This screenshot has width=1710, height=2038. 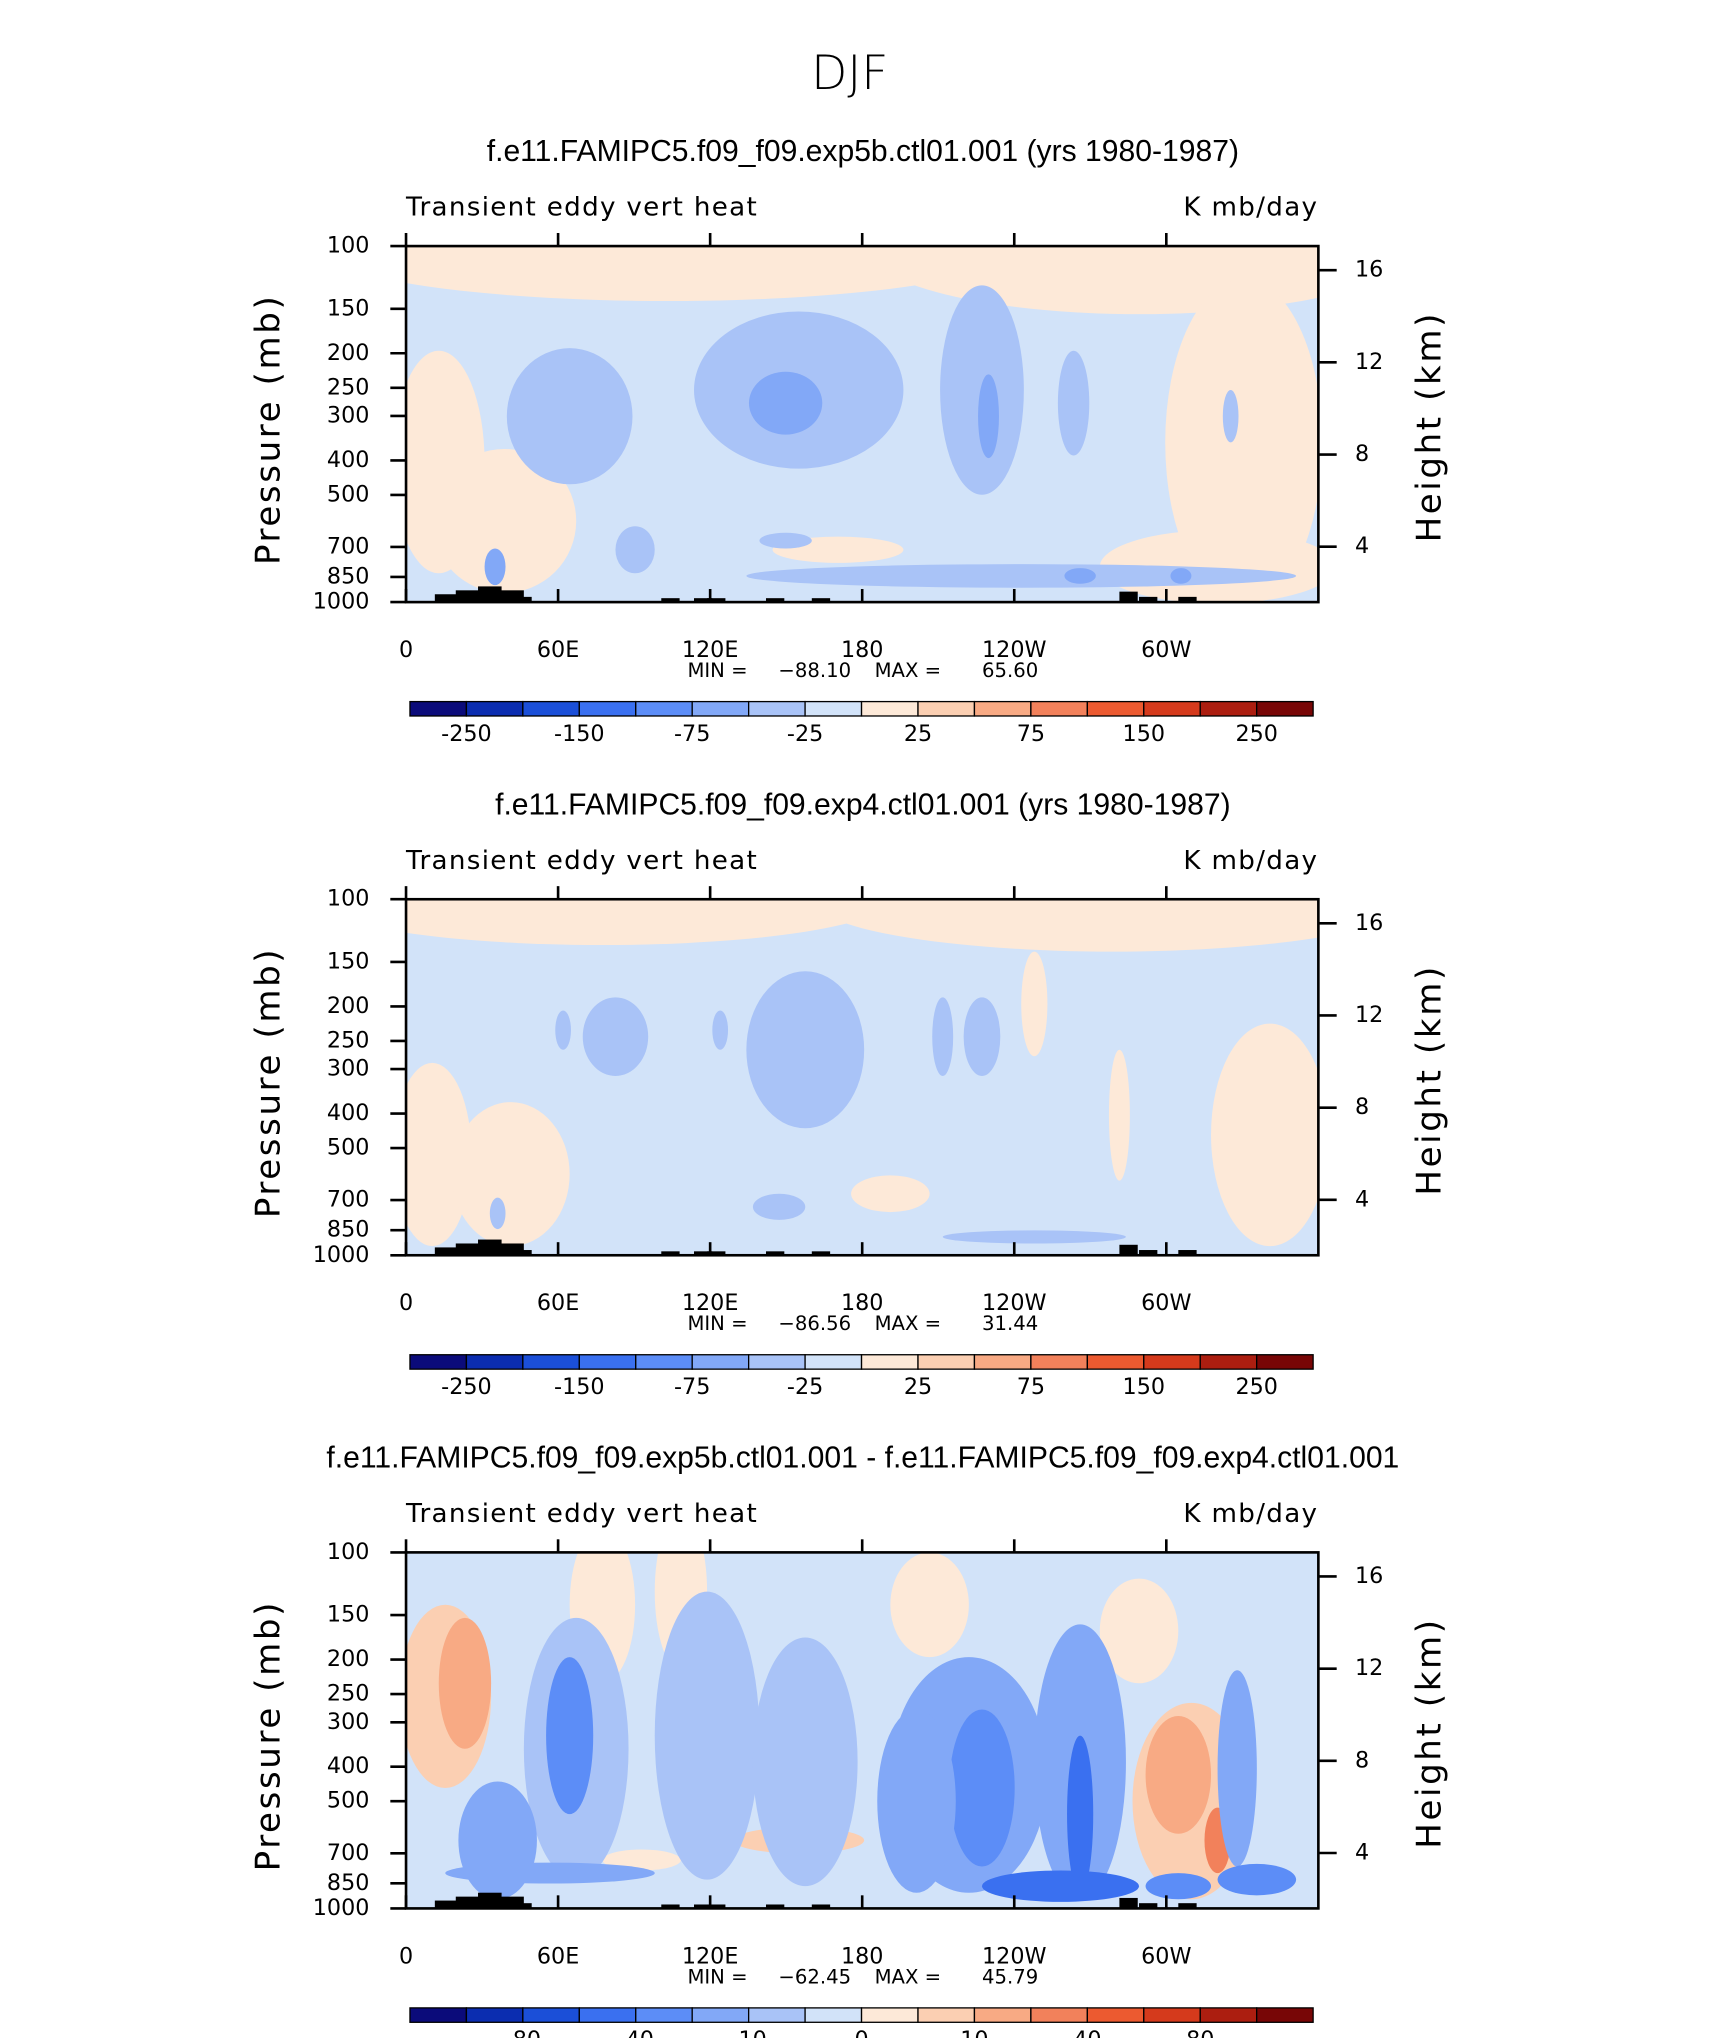 I want to click on y-tick-label: 300, so click(x=348, y=415).